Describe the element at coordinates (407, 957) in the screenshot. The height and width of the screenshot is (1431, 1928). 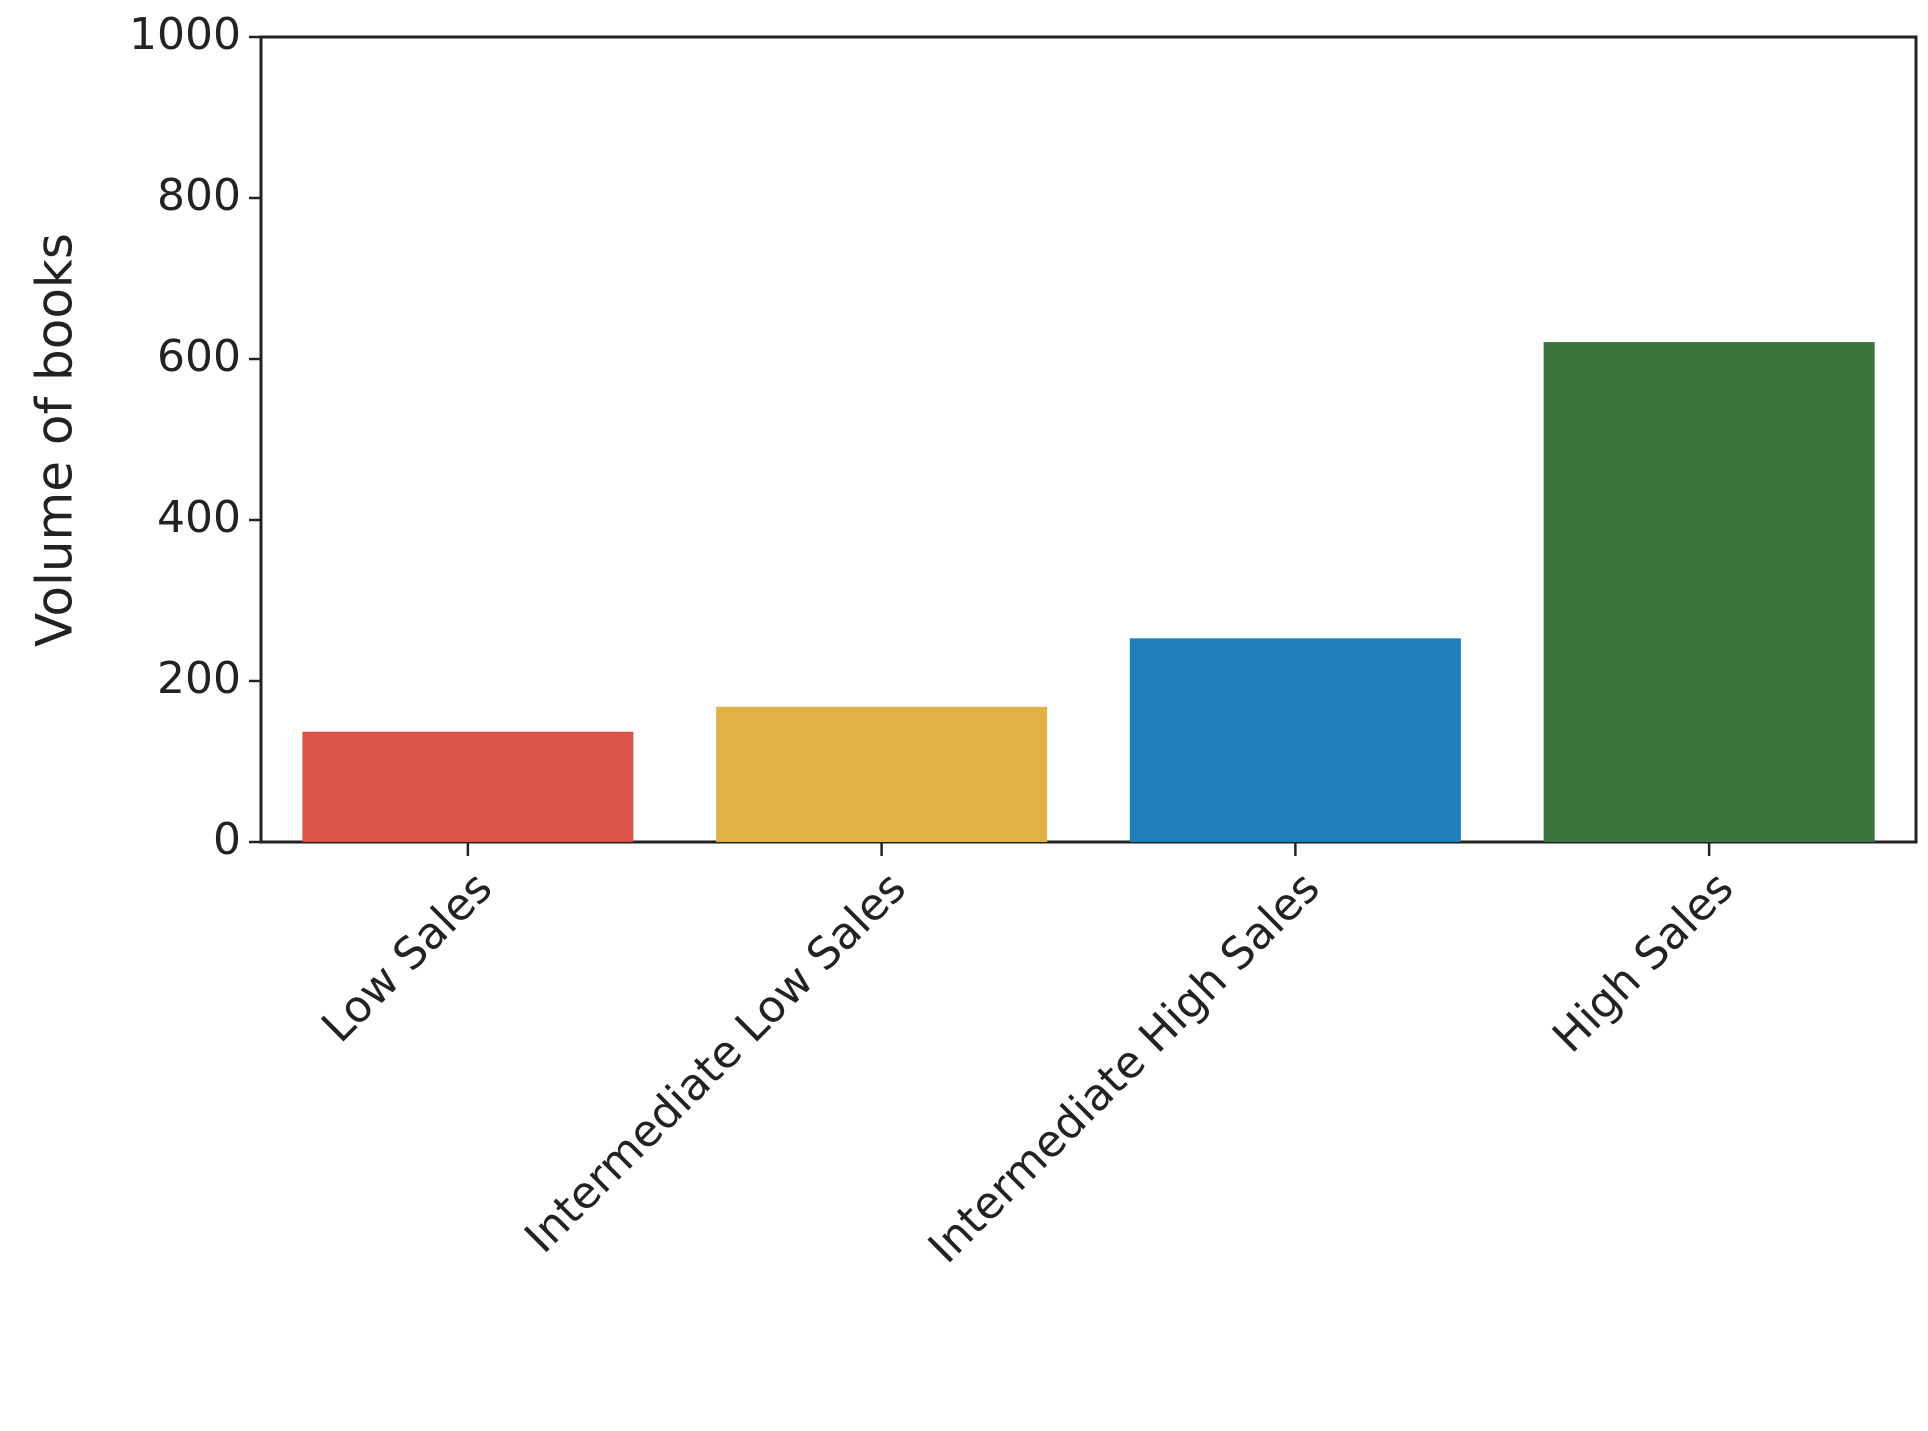
I see `x-tick-label: Low Sales` at that location.